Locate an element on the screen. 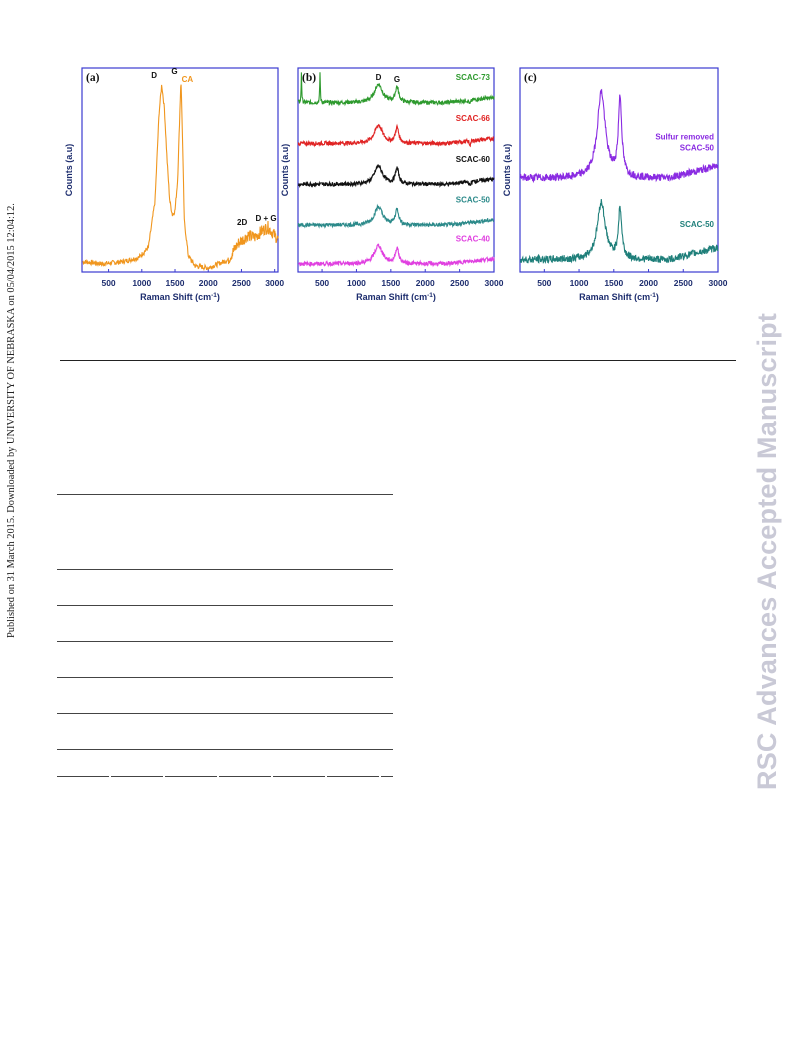 This screenshot has width=793, height=1039. series-label: CA is located at coordinates (188, 79).